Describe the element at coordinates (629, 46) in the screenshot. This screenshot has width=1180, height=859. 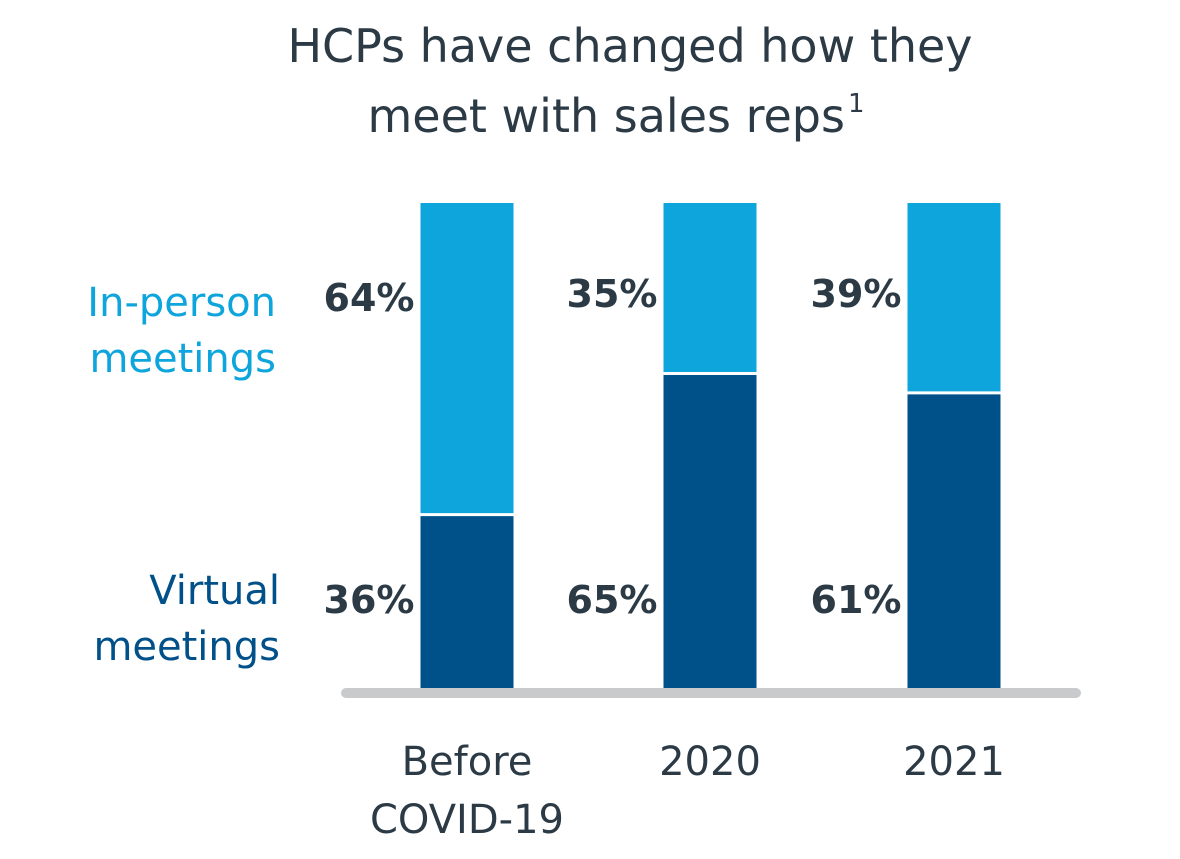
I see `chart-title-line-1: HCPs have changed how they` at that location.